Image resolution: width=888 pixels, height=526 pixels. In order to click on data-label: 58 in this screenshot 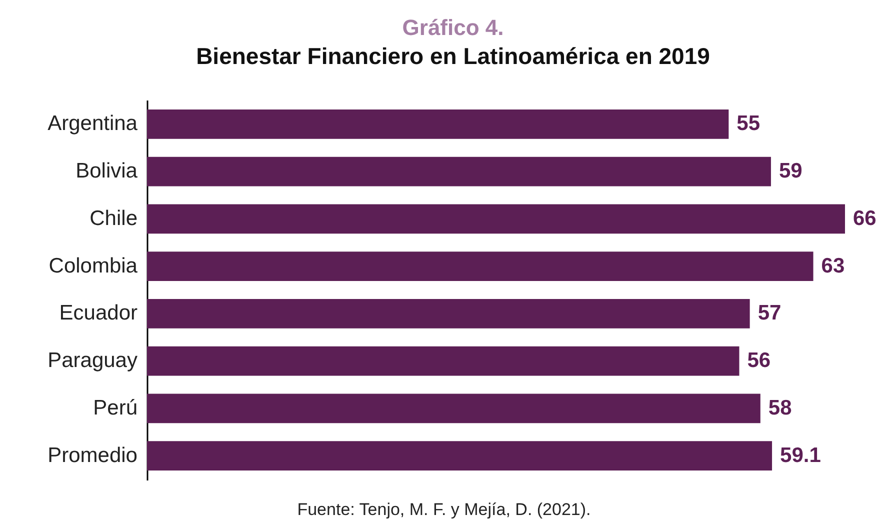, I will do `click(780, 408)`.